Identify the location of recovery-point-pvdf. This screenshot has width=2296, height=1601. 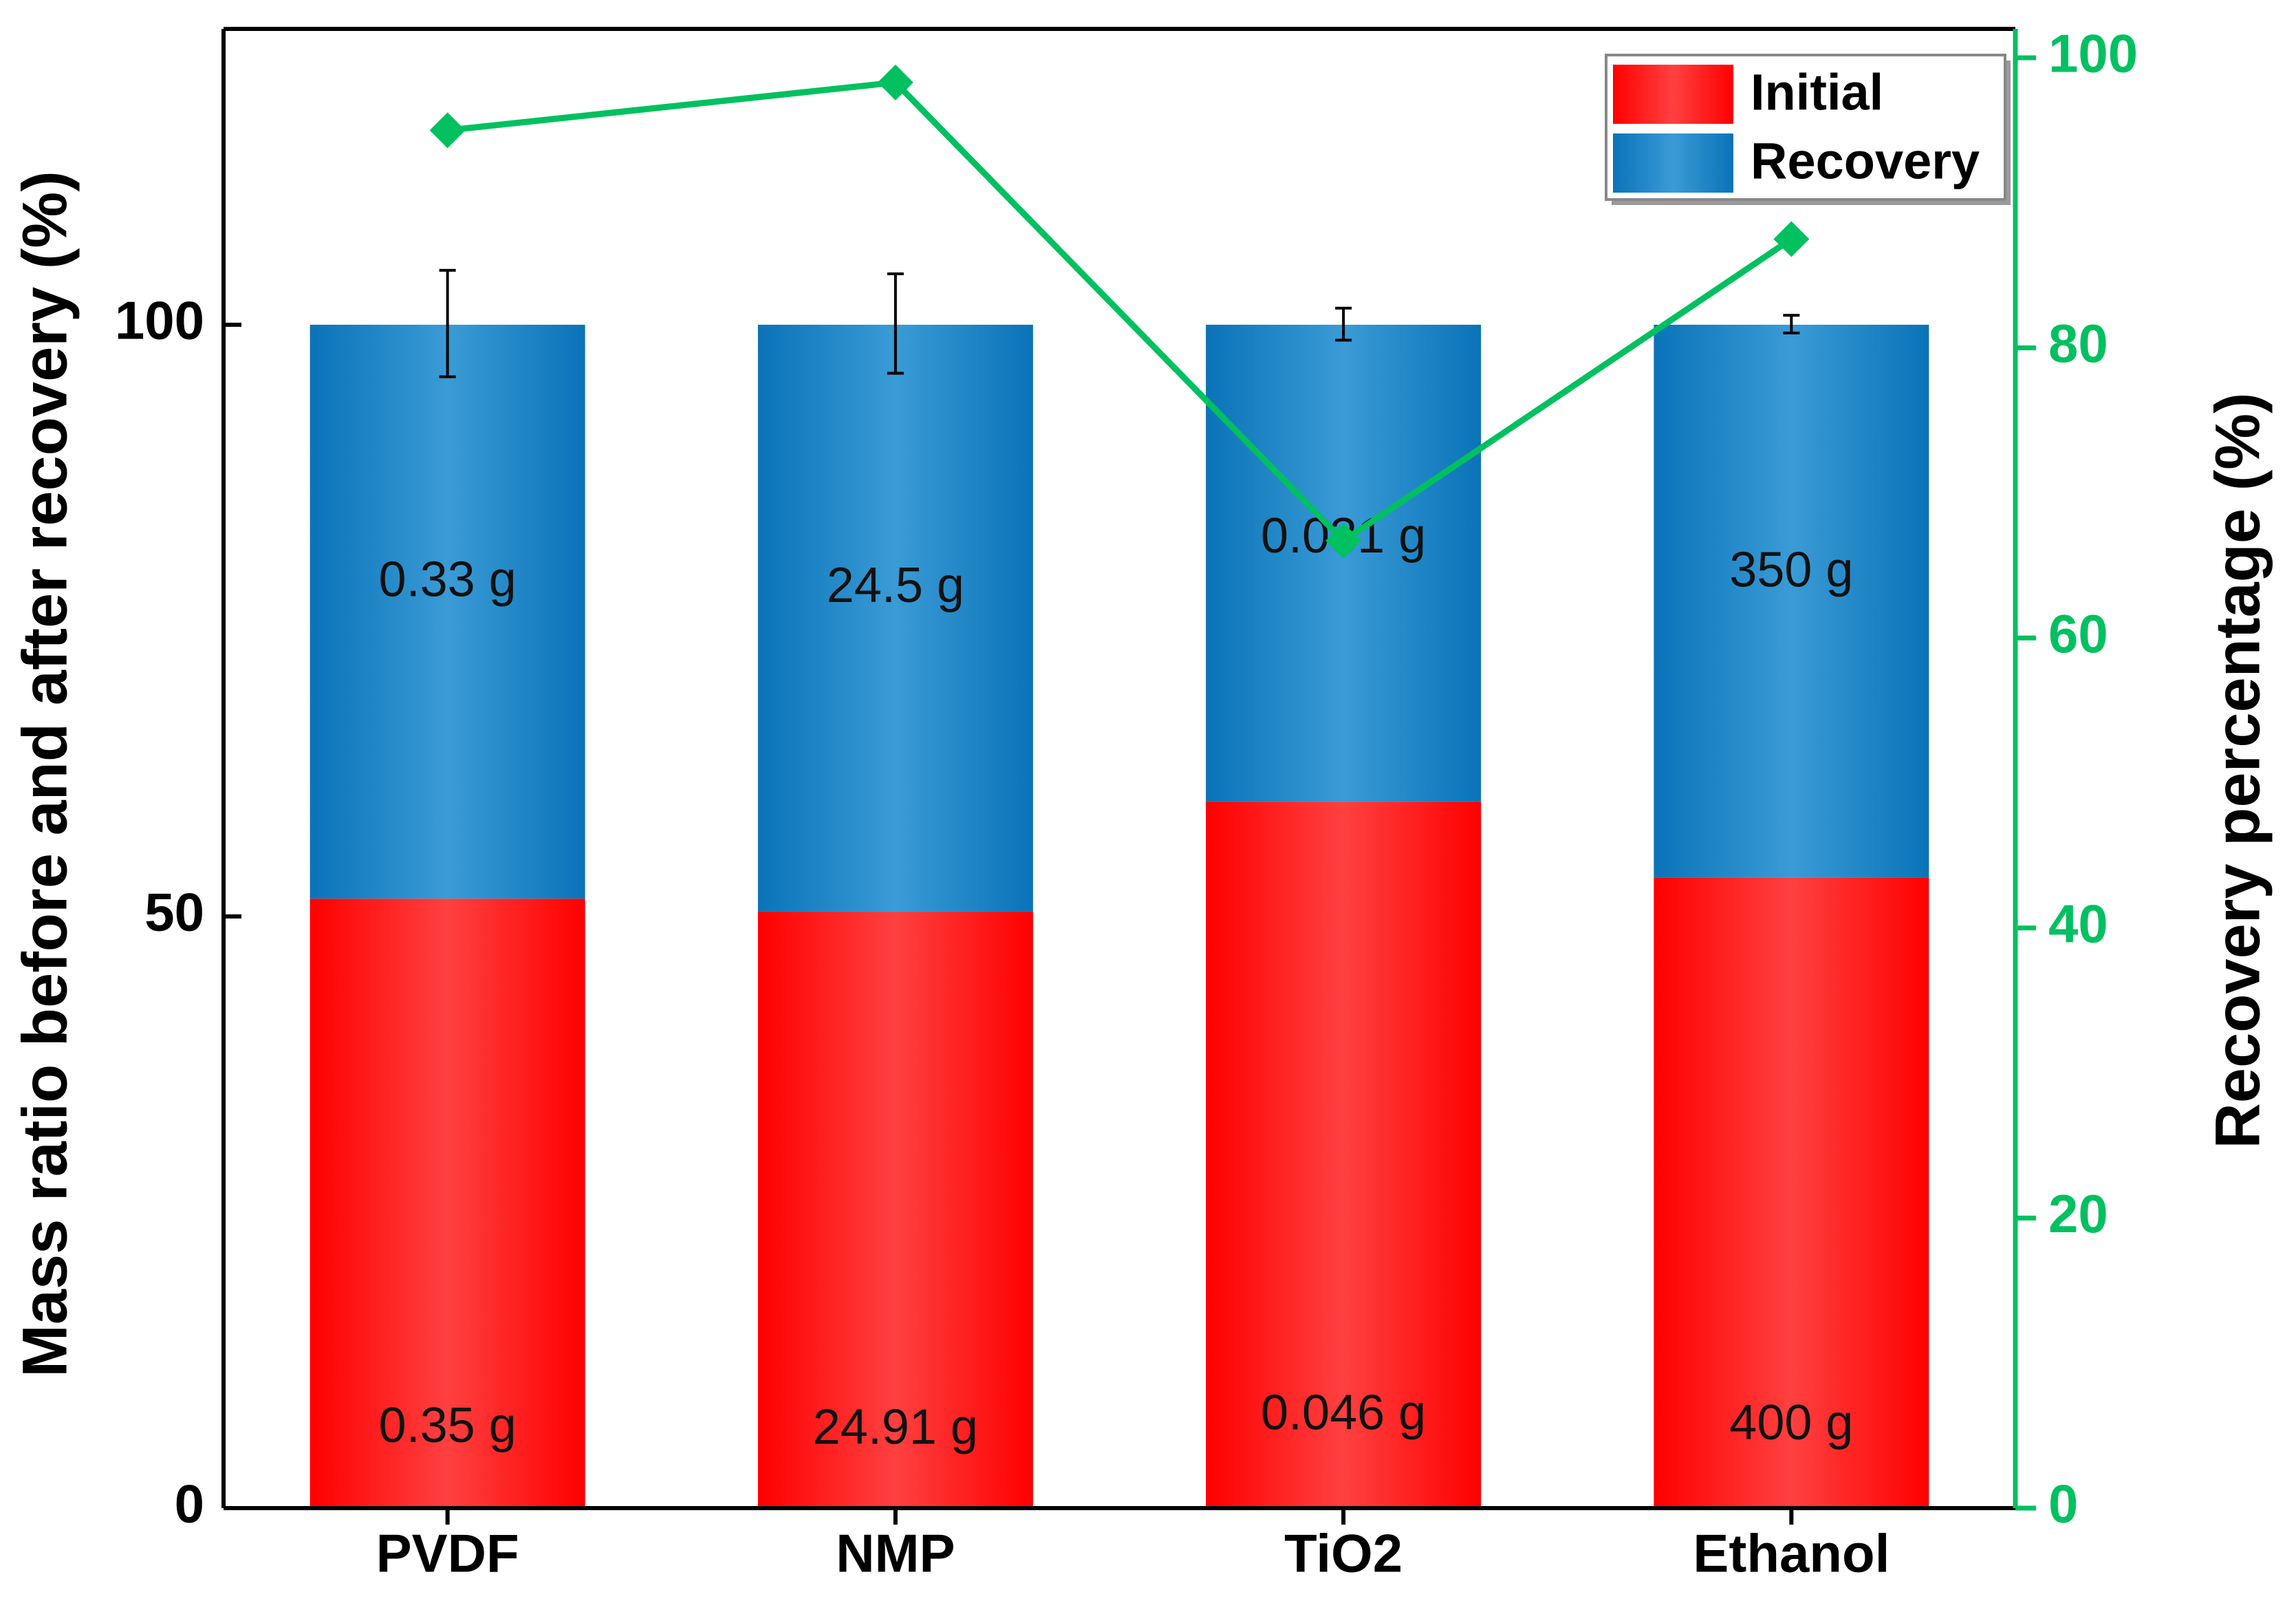
(447, 130).